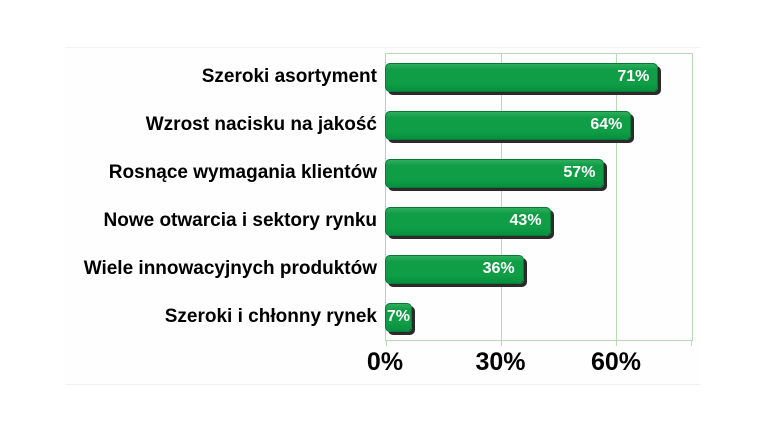  What do you see at coordinates (386, 343) in the screenshot?
I see `axis-tick-0%` at bounding box center [386, 343].